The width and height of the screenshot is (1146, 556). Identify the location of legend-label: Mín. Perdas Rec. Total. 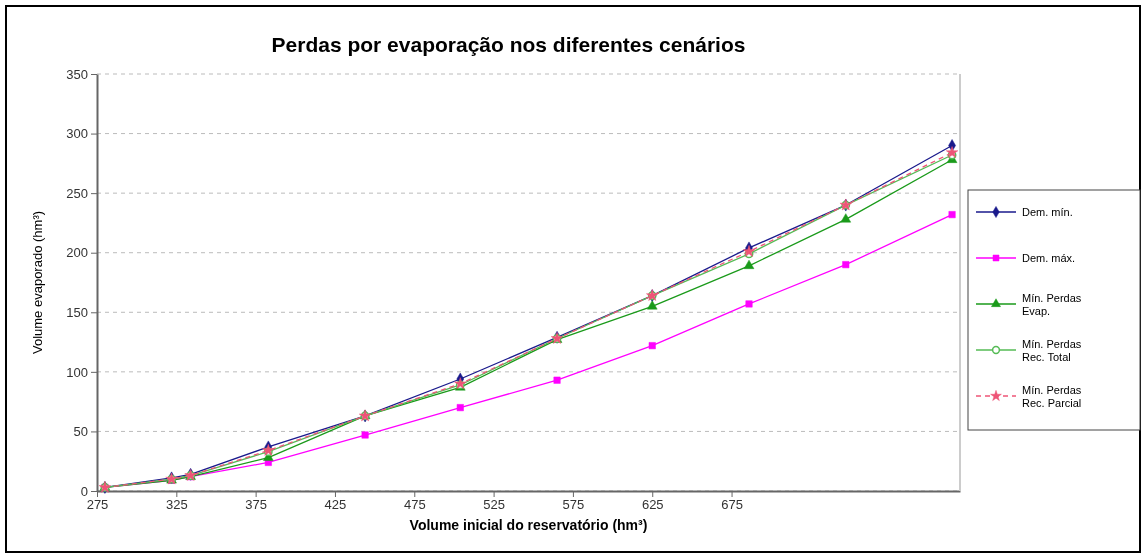
(1052, 350).